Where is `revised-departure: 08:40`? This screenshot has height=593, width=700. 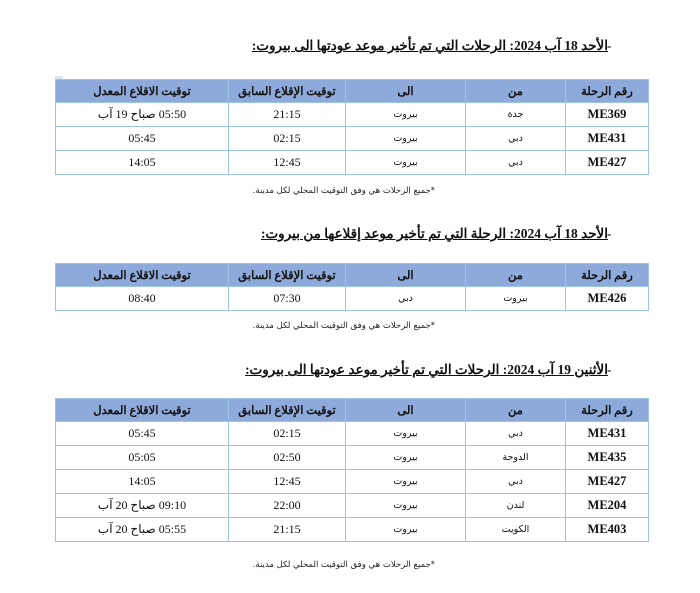
revised-departure: 08:40 is located at coordinates (142, 298).